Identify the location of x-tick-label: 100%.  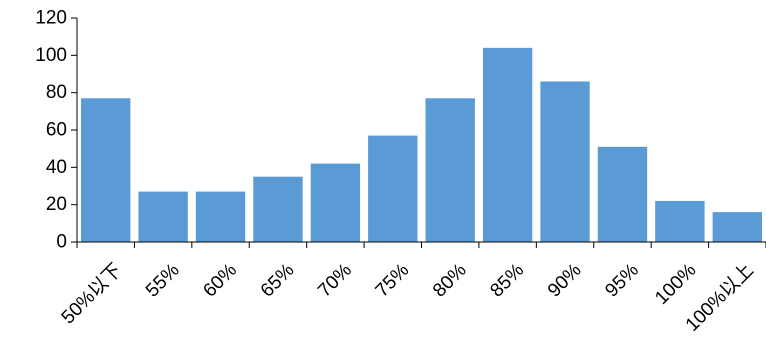
(675, 284).